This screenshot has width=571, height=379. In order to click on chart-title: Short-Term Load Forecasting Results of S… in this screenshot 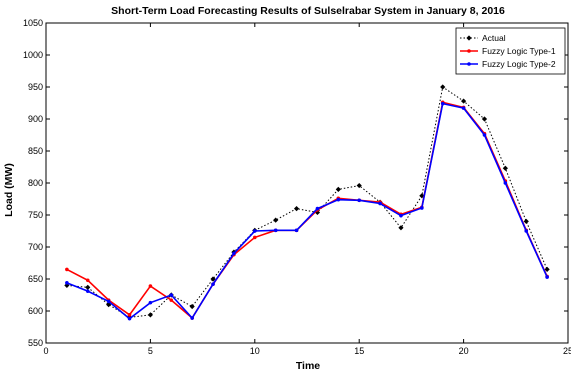, I will do `click(308, 11)`.